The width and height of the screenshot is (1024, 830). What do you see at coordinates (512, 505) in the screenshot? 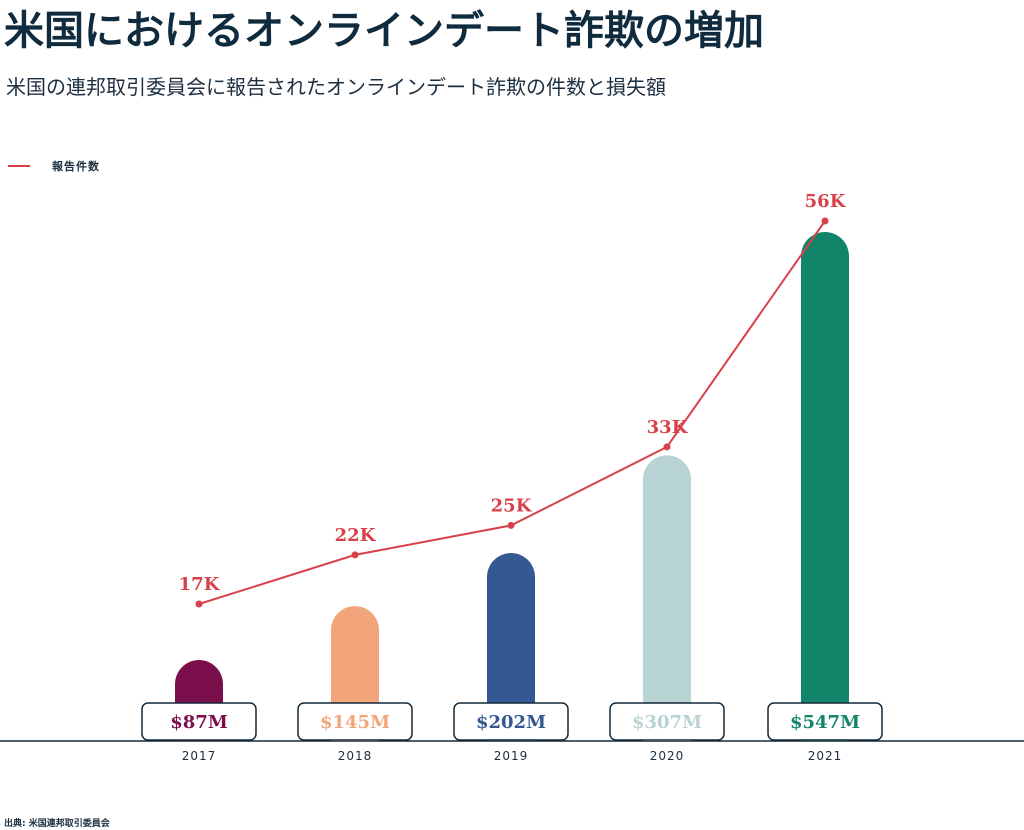
I see `reports-label-2019: 25K` at bounding box center [512, 505].